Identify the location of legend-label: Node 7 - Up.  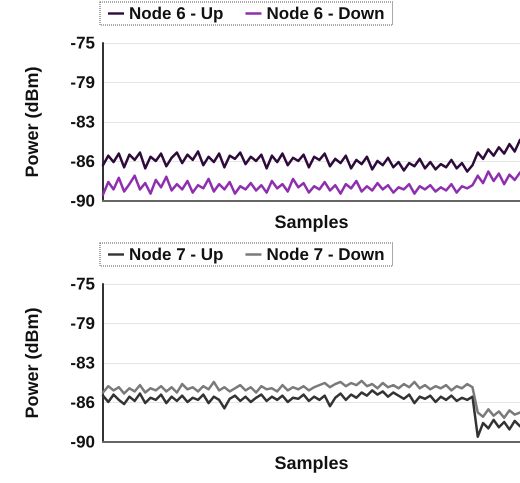
(176, 254).